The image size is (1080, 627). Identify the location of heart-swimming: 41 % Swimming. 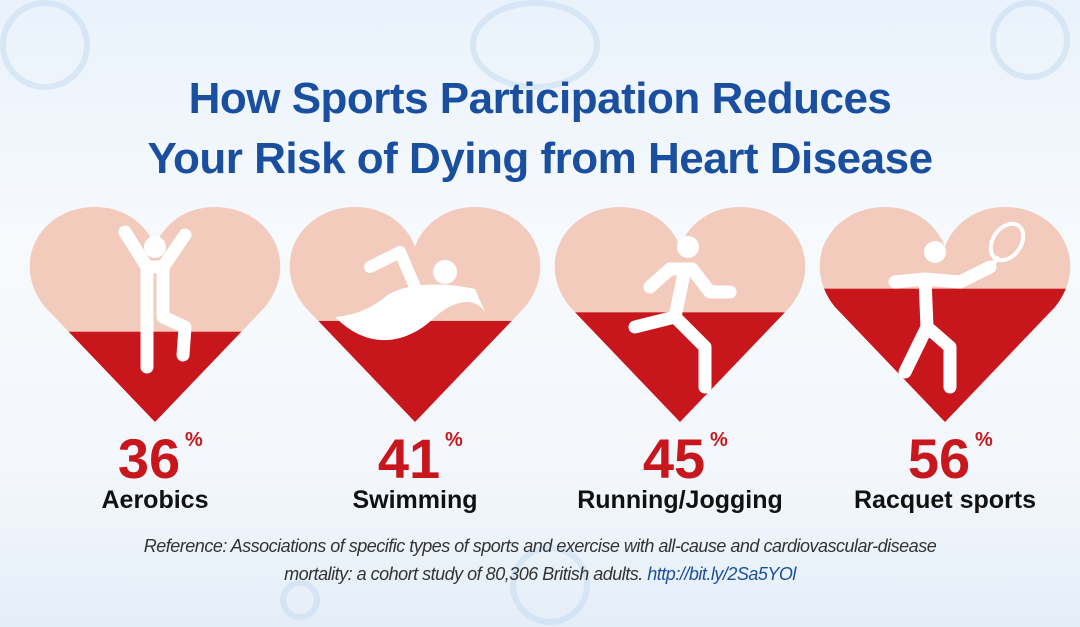
(415, 360).